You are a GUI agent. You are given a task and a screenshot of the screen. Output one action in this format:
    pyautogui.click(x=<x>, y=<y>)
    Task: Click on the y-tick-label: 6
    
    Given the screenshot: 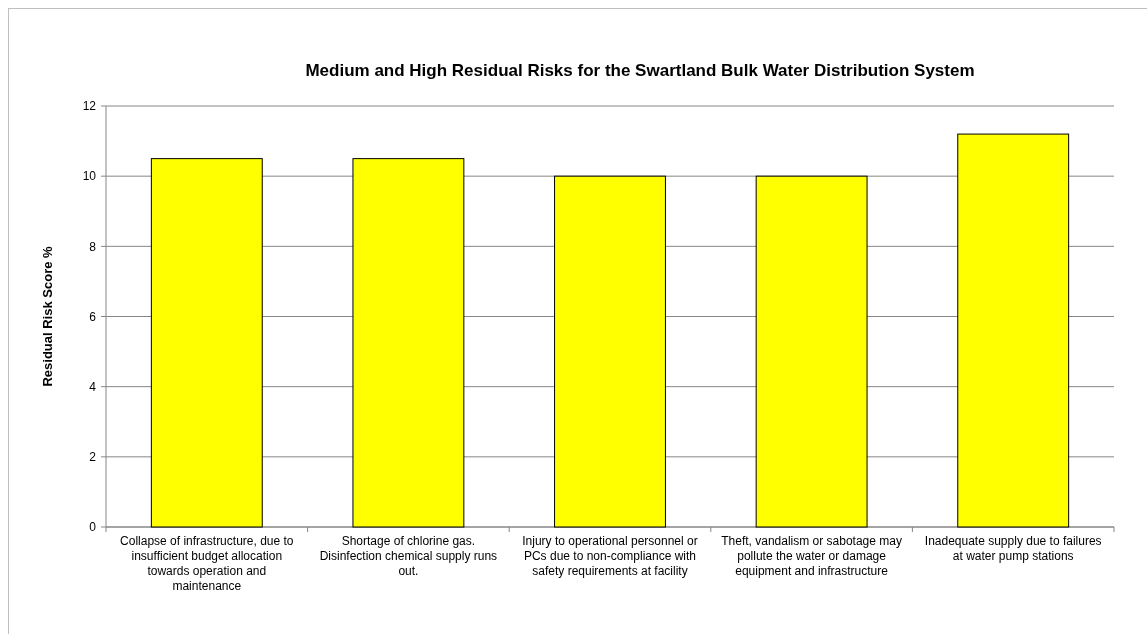 What is the action you would take?
    pyautogui.click(x=93, y=316)
    